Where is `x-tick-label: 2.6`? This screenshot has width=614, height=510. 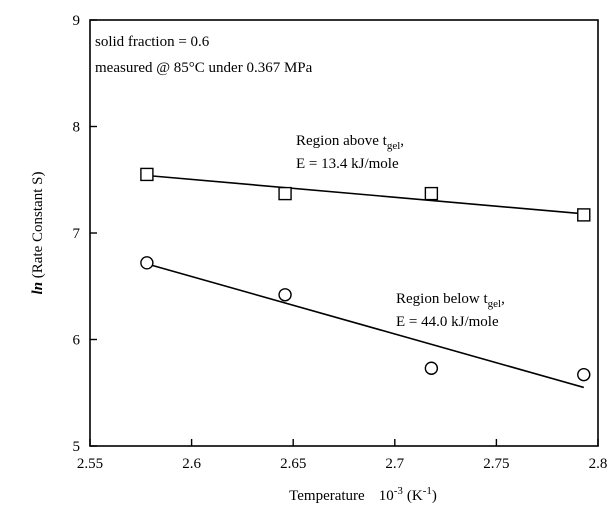
x-tick-label: 2.6 is located at coordinates (191, 464).